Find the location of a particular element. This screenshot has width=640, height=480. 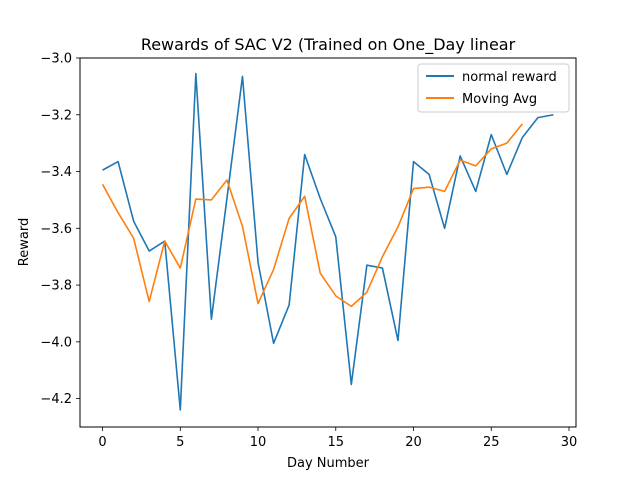

x-tick-label: 20 is located at coordinates (413, 442).